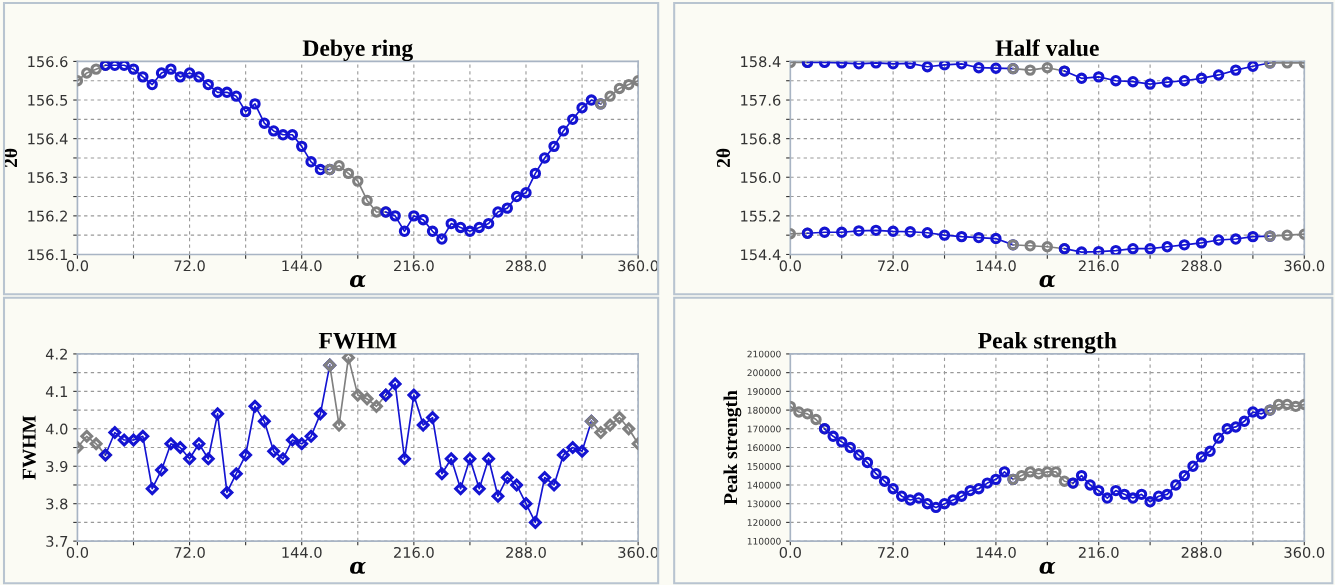 The height and width of the screenshot is (585, 1335). I want to click on y-tick-label: 110000, so click(764, 541).